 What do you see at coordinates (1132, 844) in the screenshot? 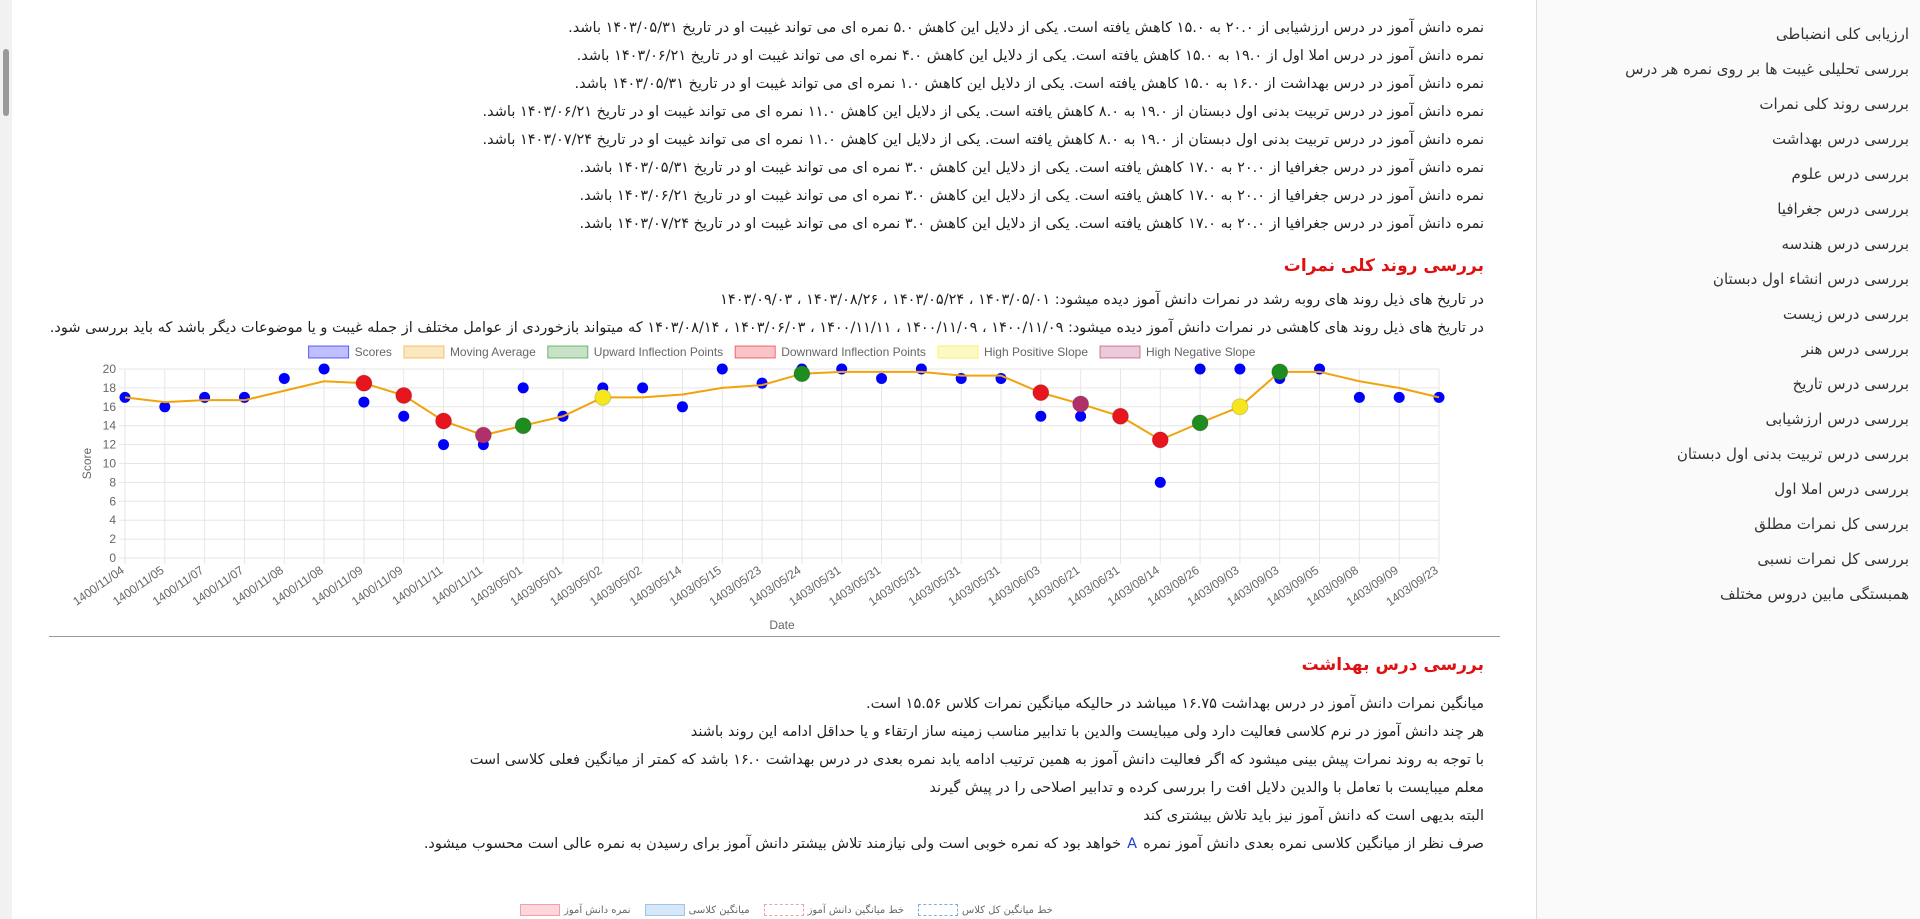
I see `grade: A` at bounding box center [1132, 844].